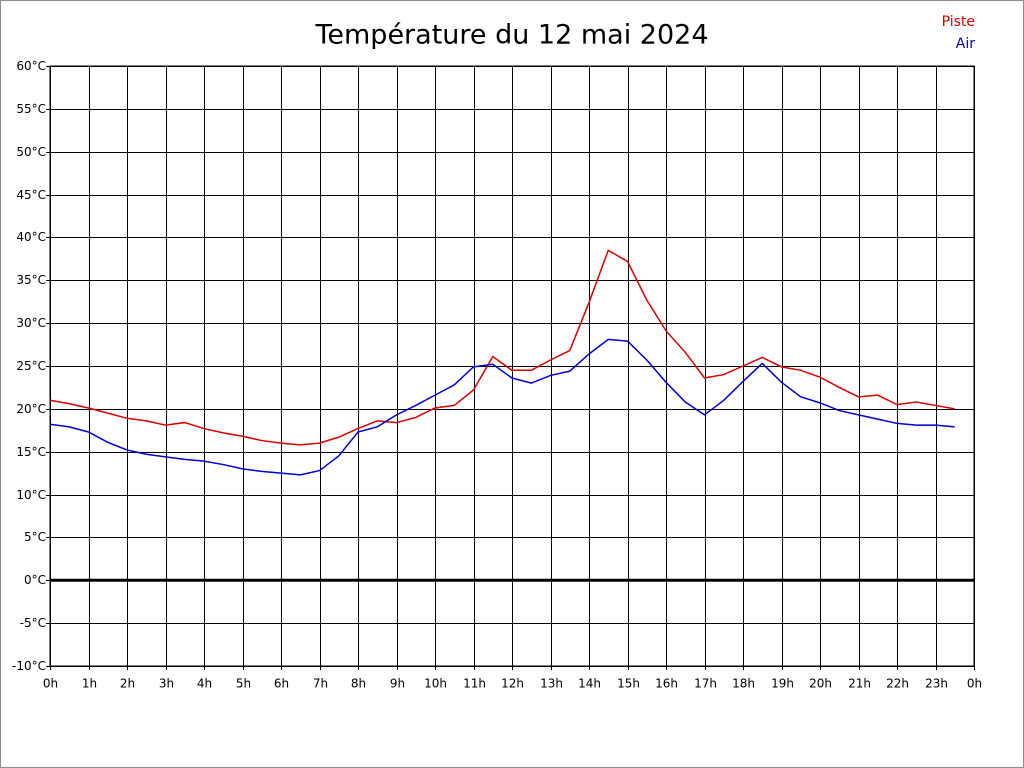 The width and height of the screenshot is (1024, 768). Describe the element at coordinates (29, 666) in the screenshot. I see `y-tick-label: -10°C` at that location.